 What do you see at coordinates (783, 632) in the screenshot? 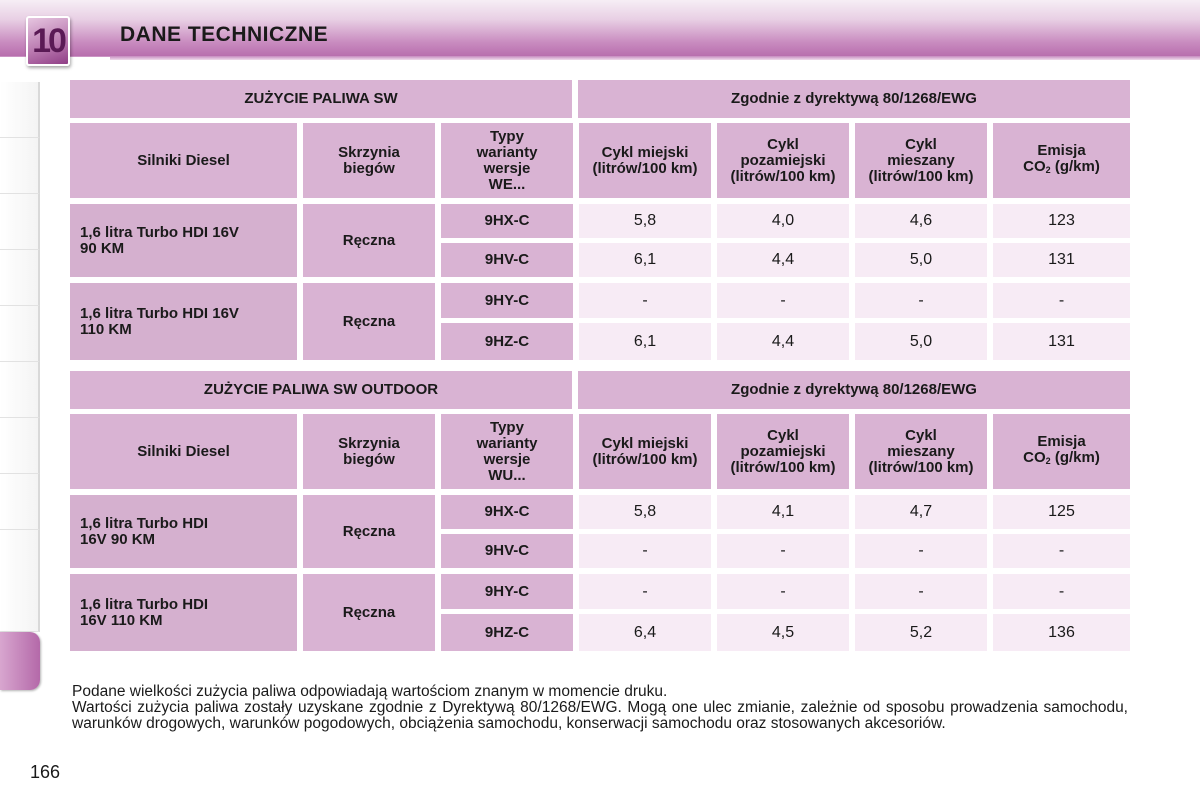
I see `extra-urban-value: 4,5` at bounding box center [783, 632].